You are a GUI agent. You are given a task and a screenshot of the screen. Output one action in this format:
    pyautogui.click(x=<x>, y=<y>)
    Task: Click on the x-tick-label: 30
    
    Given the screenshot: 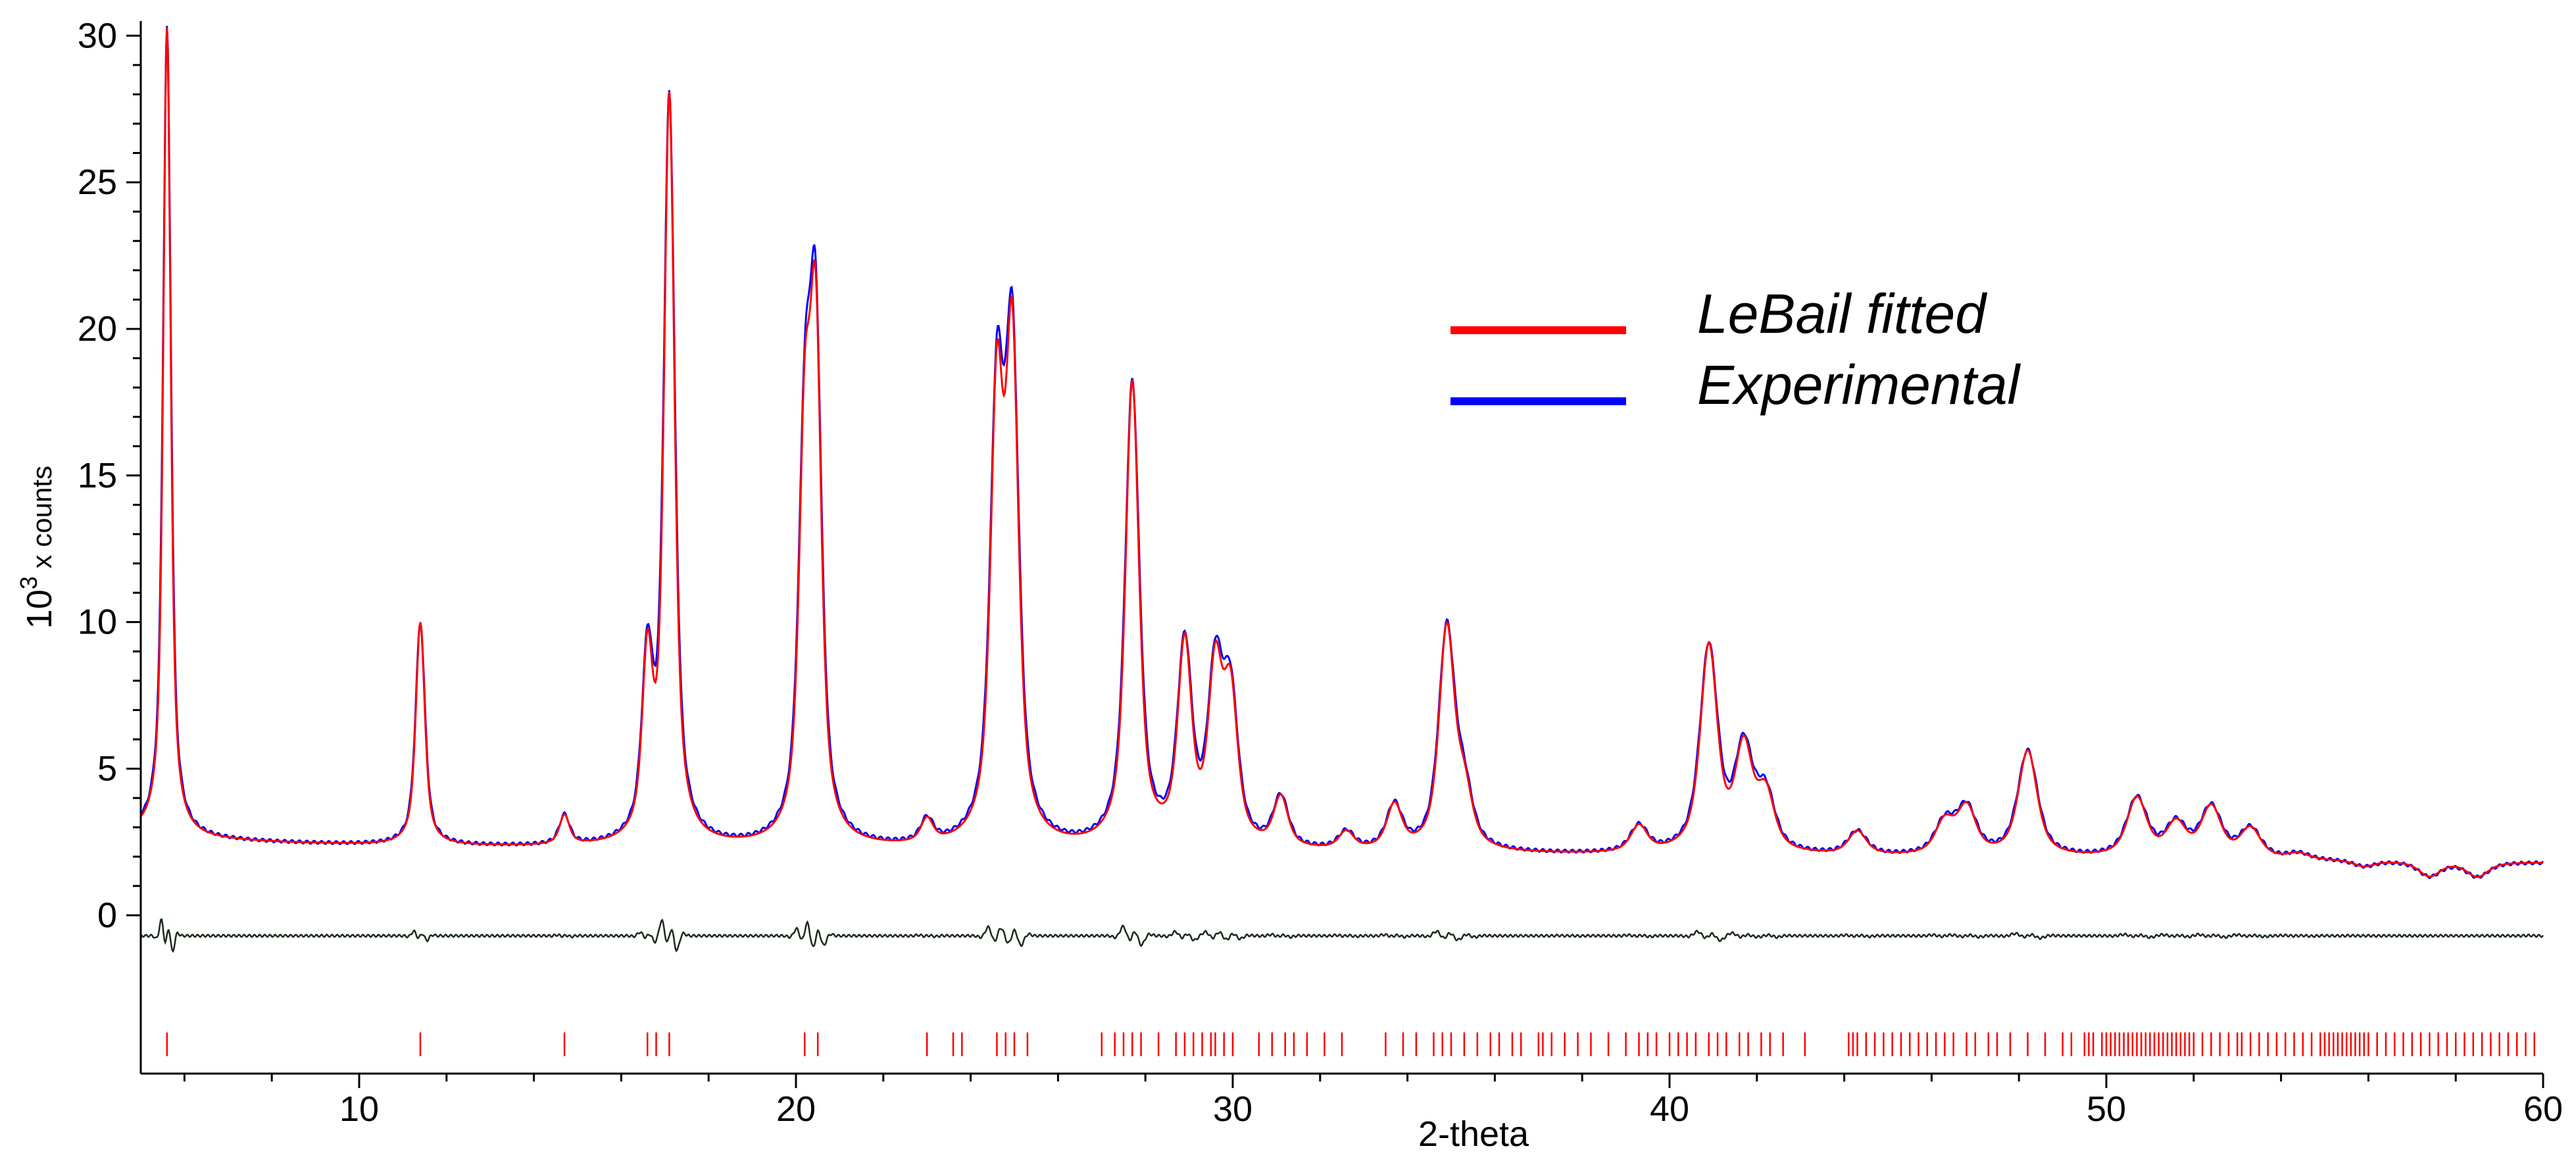 What is the action you would take?
    pyautogui.click(x=1232, y=1109)
    